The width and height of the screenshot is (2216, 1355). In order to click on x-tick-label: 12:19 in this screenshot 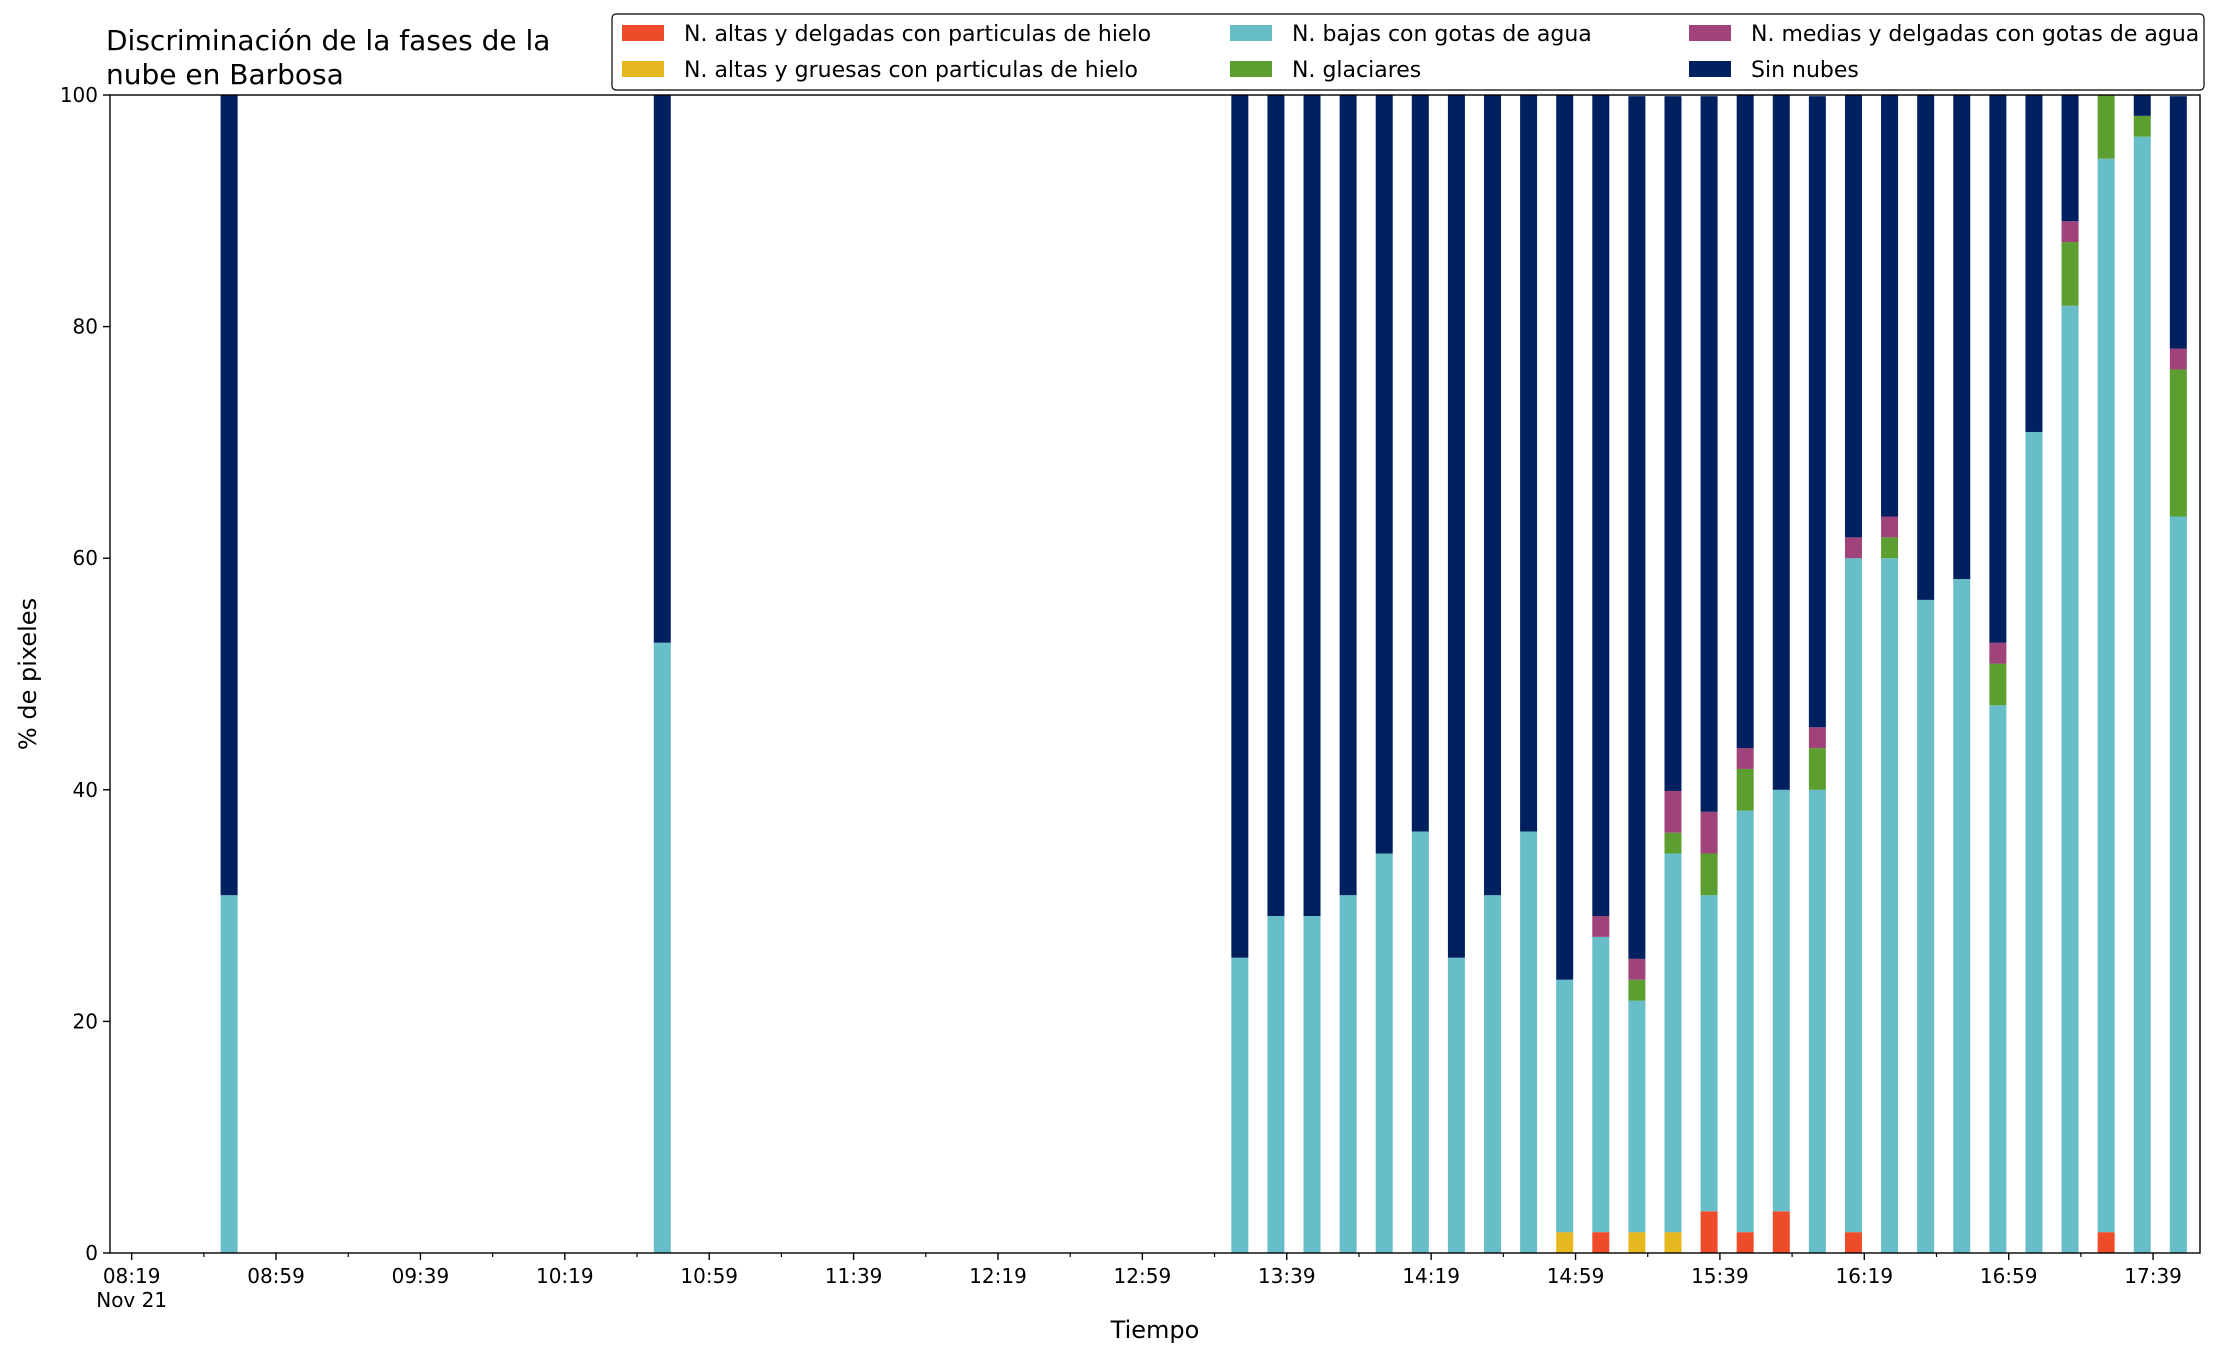, I will do `click(998, 1276)`.